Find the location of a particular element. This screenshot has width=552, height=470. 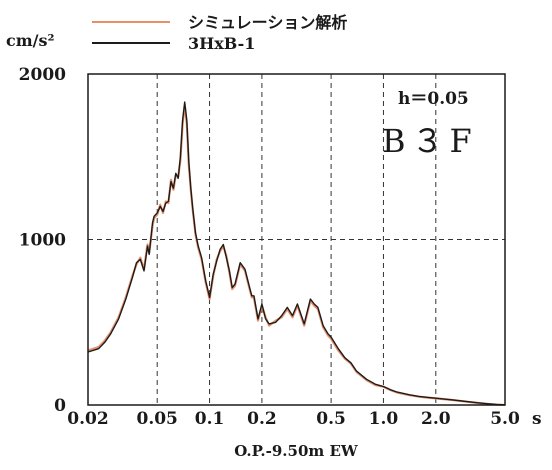

x-tick-label: 0.02 is located at coordinates (87, 419).